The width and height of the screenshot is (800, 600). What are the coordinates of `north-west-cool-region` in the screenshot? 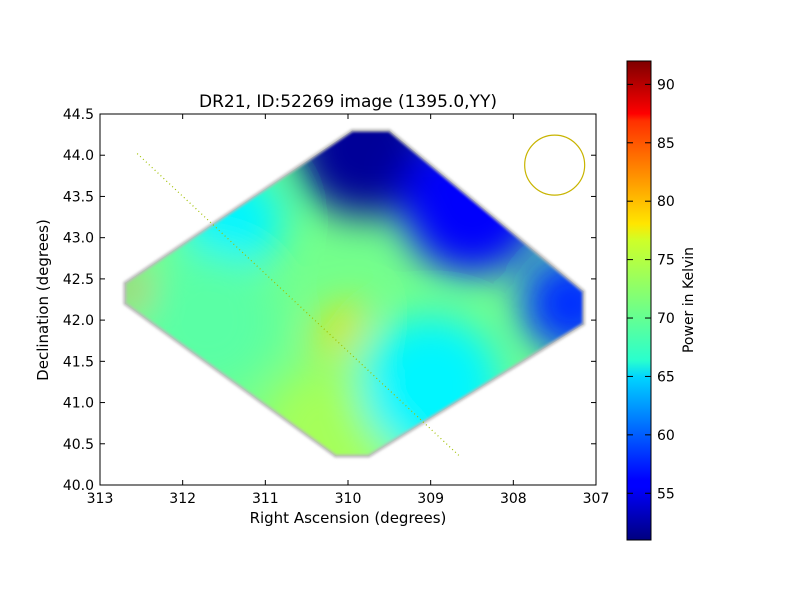 It's located at (472, 204).